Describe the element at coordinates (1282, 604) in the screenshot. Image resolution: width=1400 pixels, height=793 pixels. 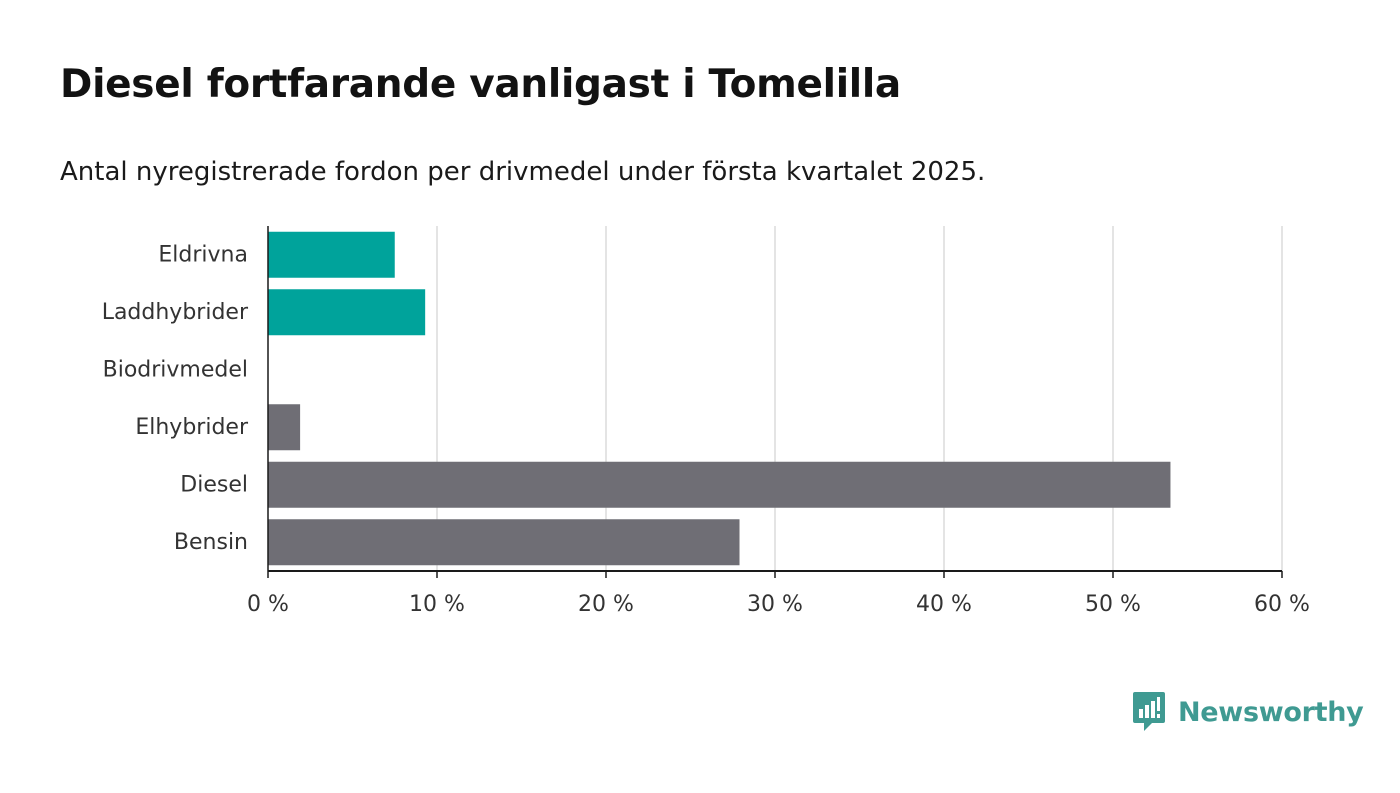
I see `x-tick-label: 60 %` at that location.